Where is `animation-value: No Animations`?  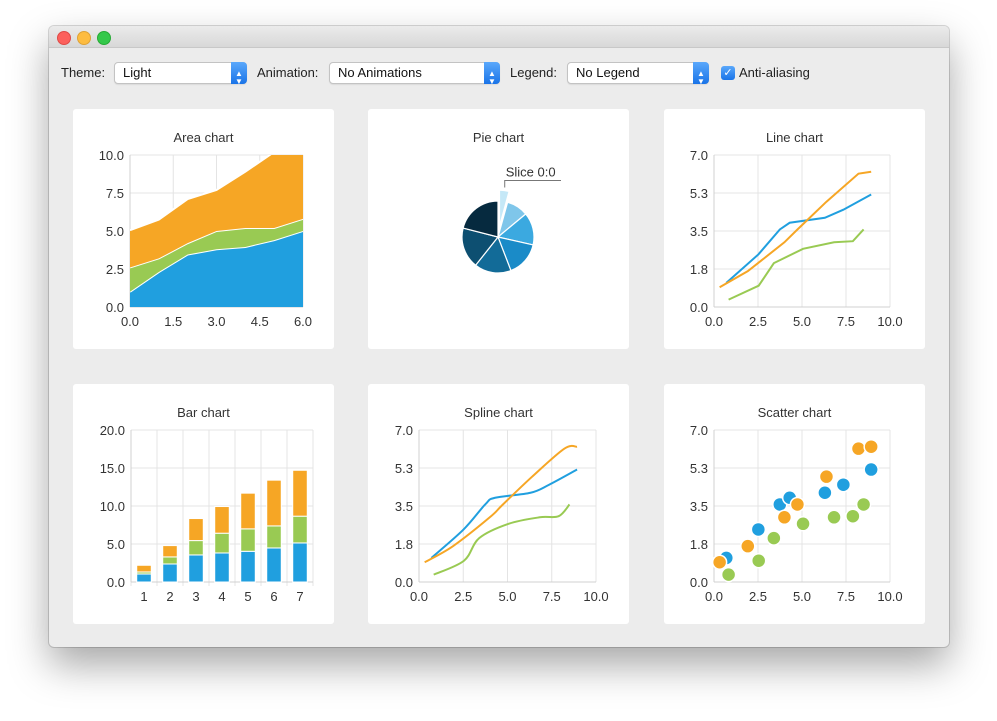
animation-value: No Animations is located at coordinates (380, 72).